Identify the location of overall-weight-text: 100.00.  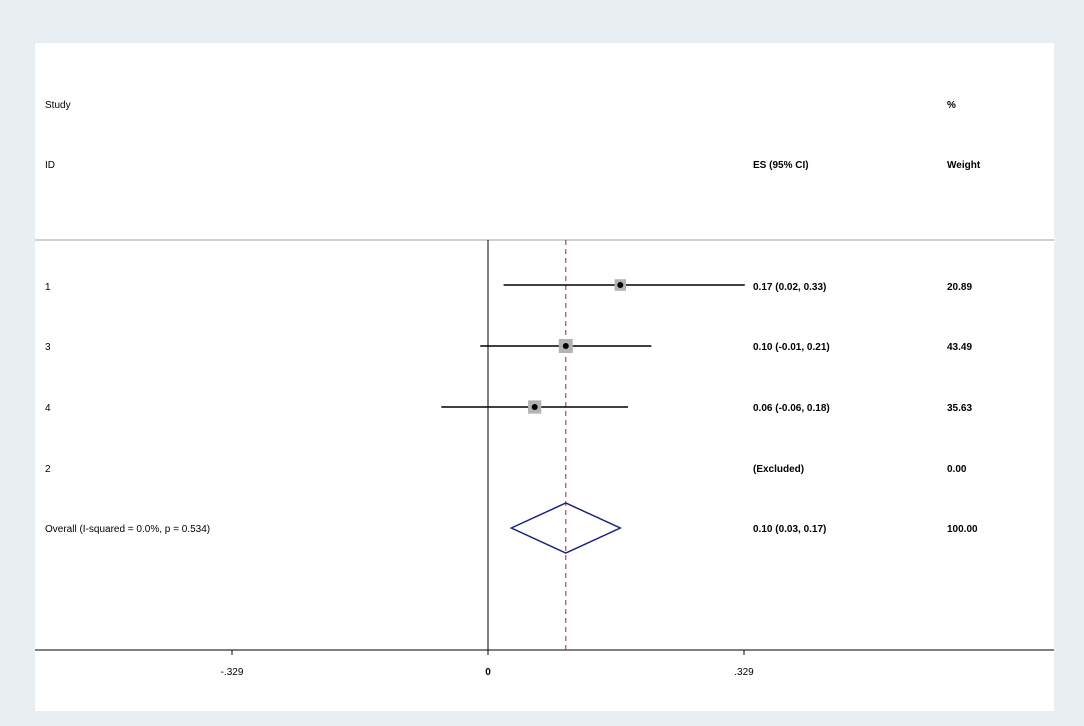
(962, 529).